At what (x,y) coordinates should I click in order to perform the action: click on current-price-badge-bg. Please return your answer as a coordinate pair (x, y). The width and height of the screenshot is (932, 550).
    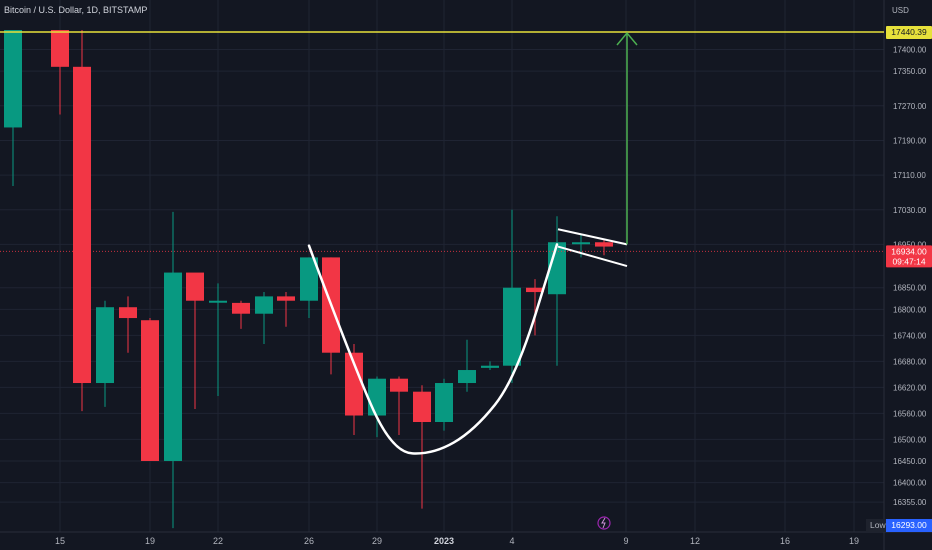
    Looking at the image, I should click on (909, 256).